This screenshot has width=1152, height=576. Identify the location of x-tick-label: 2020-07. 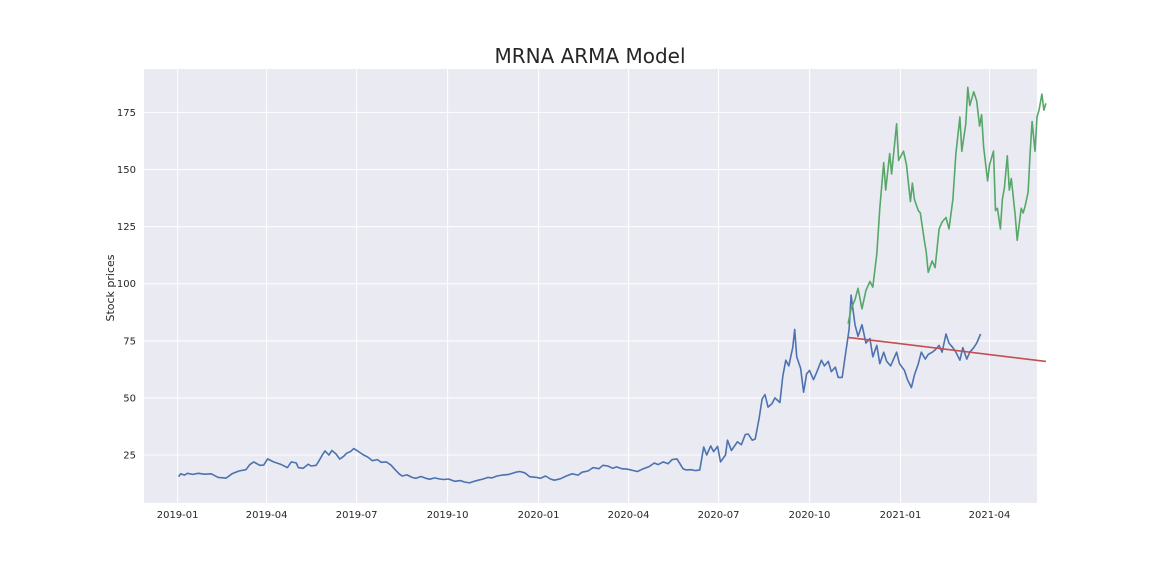
(719, 515).